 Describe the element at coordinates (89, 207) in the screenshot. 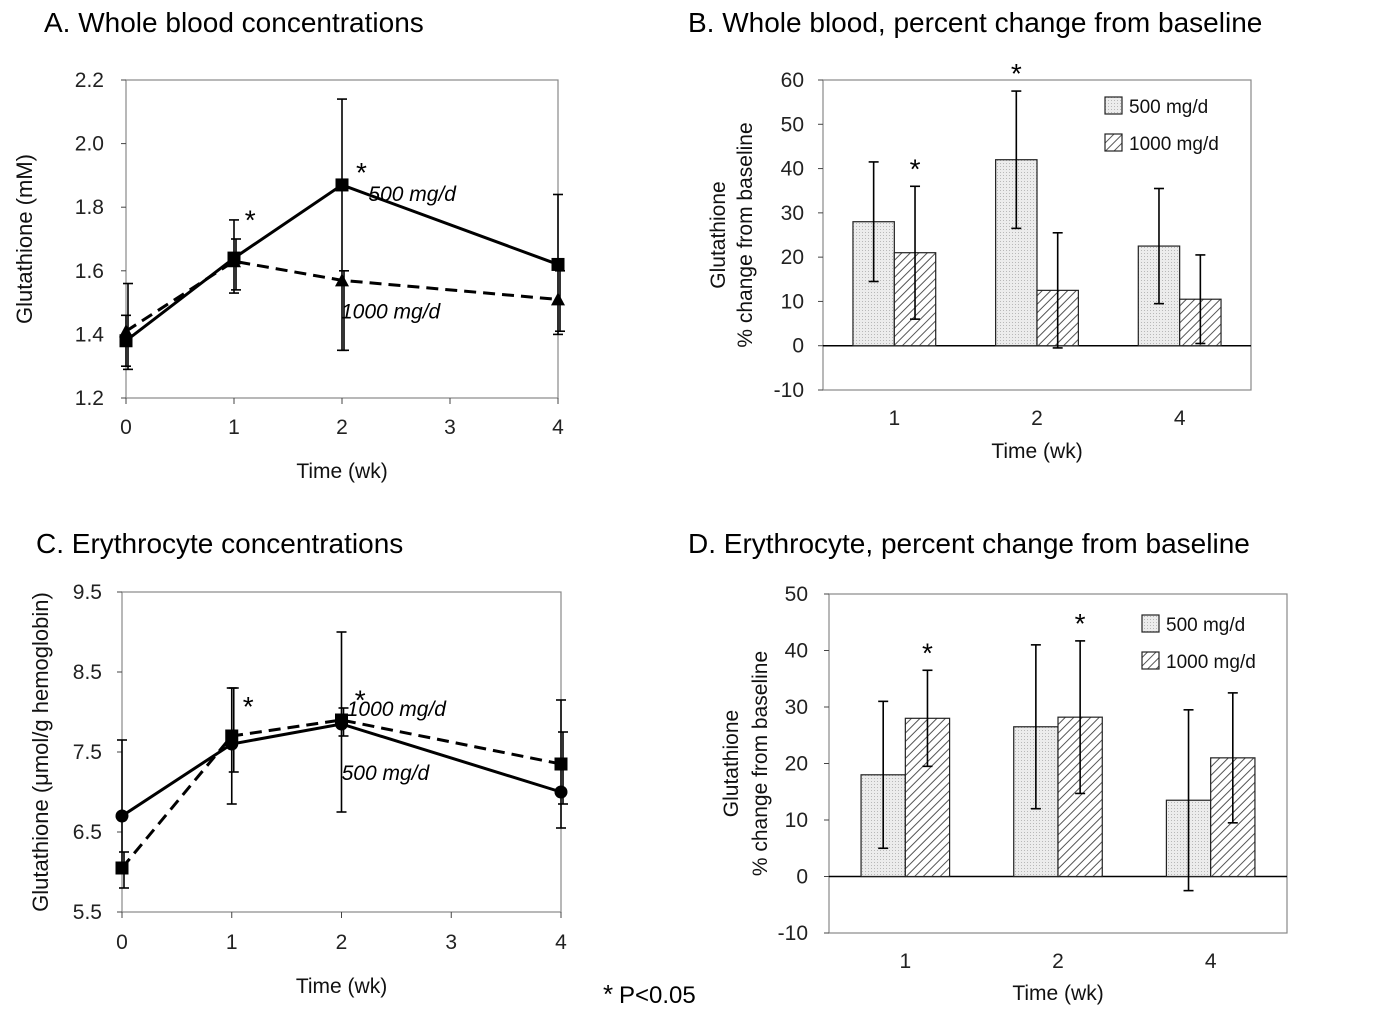

I see `y-tick-label: 1.8` at that location.